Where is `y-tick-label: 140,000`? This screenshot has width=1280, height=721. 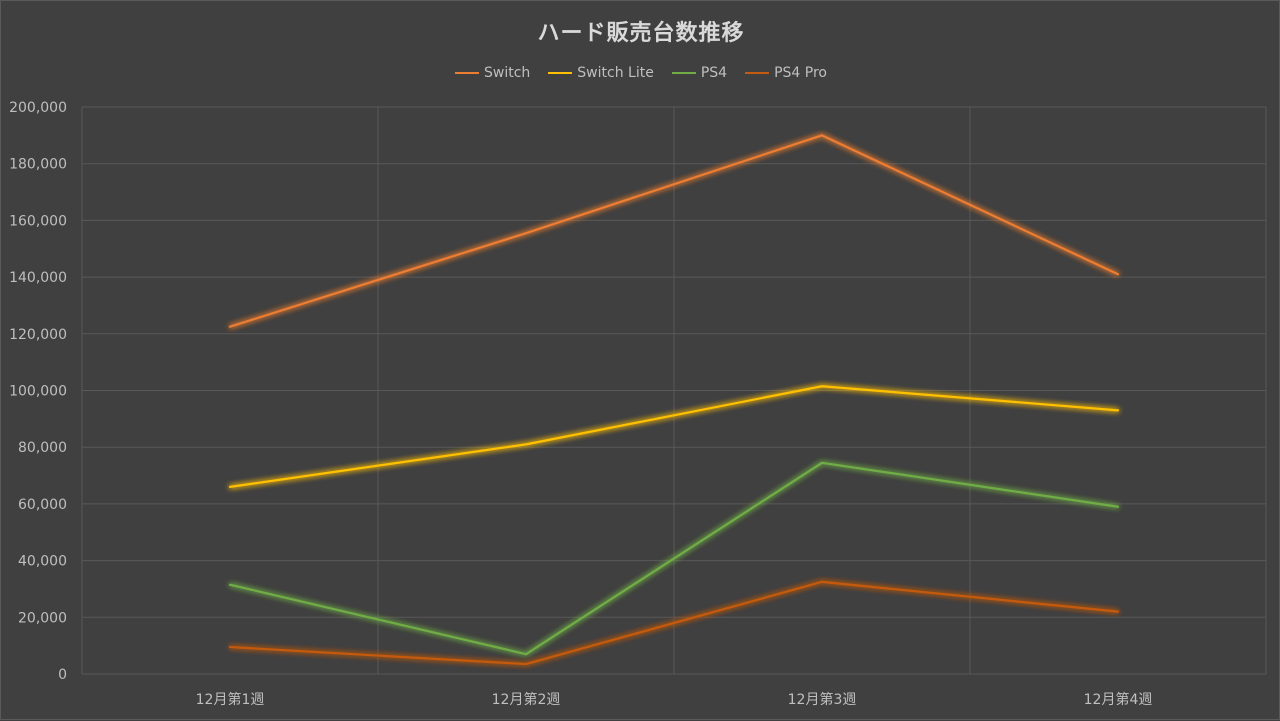 y-tick-label: 140,000 is located at coordinates (38, 278).